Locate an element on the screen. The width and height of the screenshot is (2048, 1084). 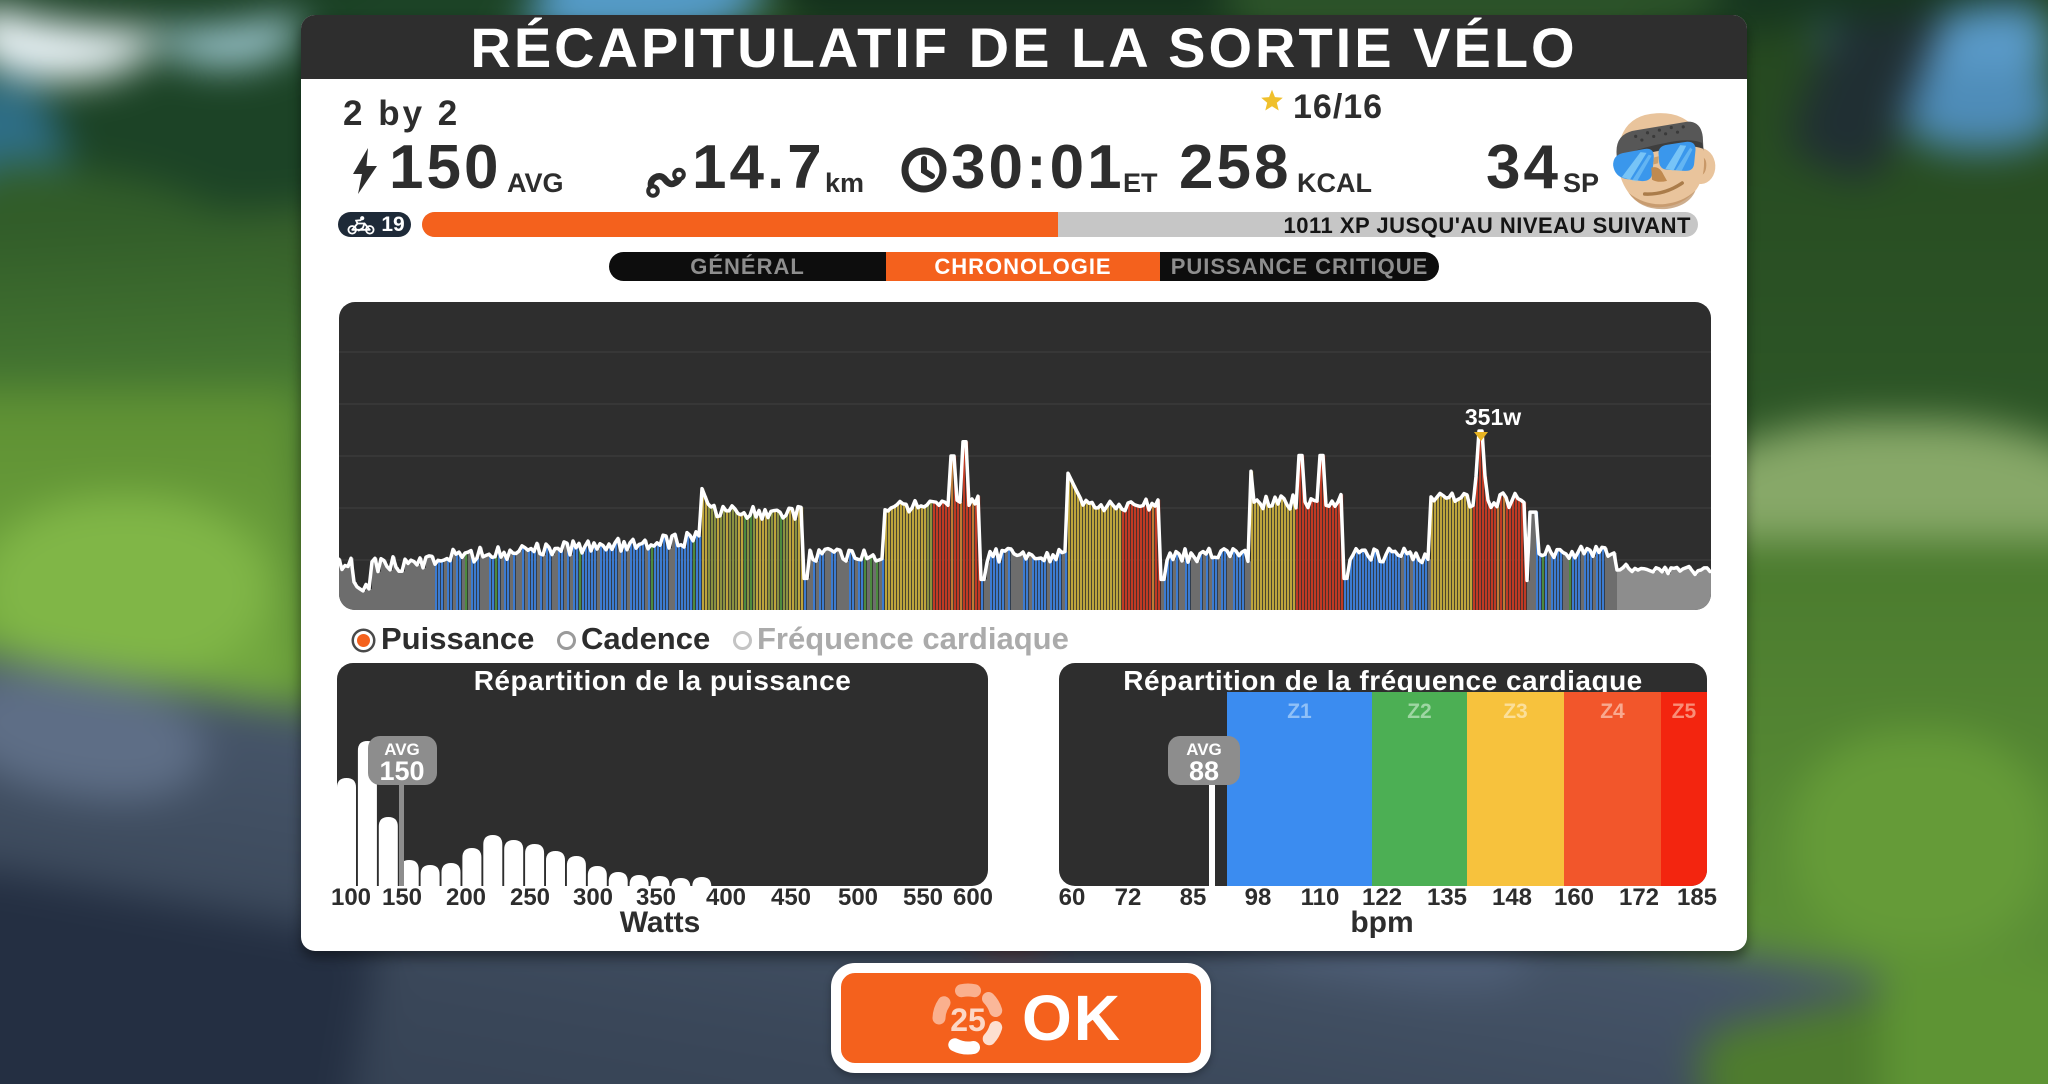
svg-text: Z4 is located at coordinates (1612, 711).